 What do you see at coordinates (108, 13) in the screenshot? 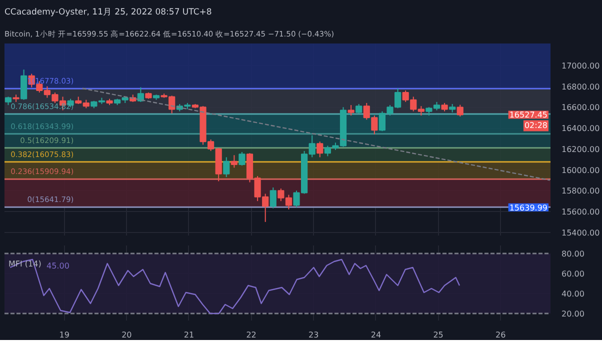
I see `chart-title: CCacademy-Oyster, 11月 25, 2022 08:57 UTC+8` at bounding box center [108, 13].